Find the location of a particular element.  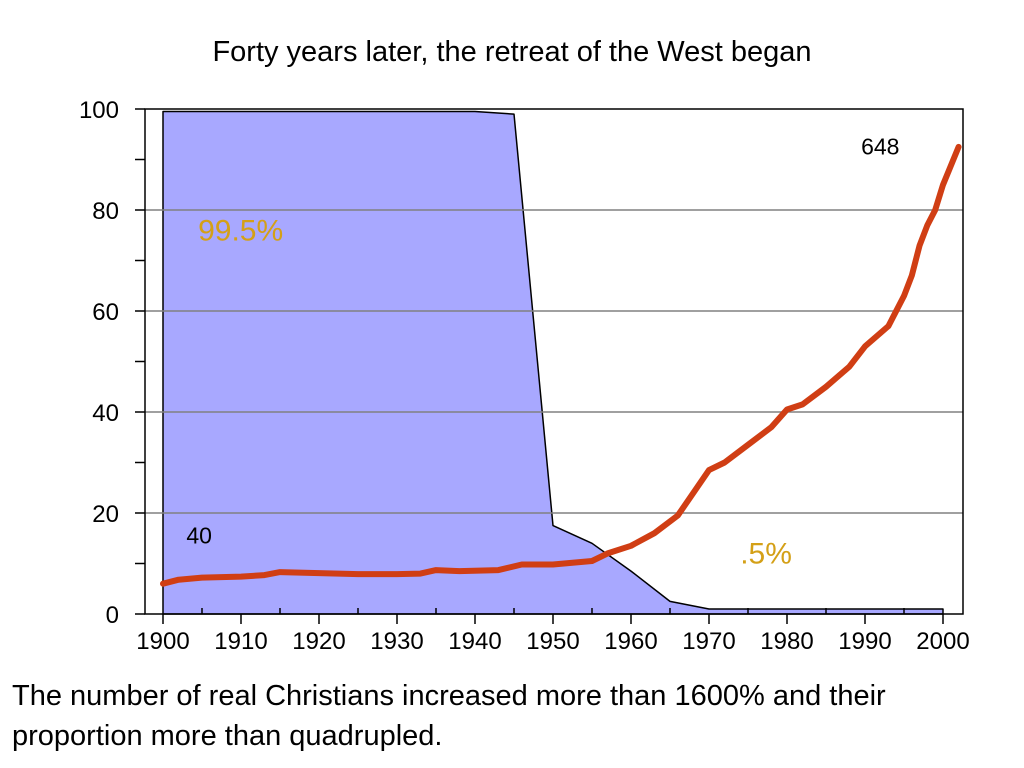

x-tick-label: 1920 is located at coordinates (318, 641).